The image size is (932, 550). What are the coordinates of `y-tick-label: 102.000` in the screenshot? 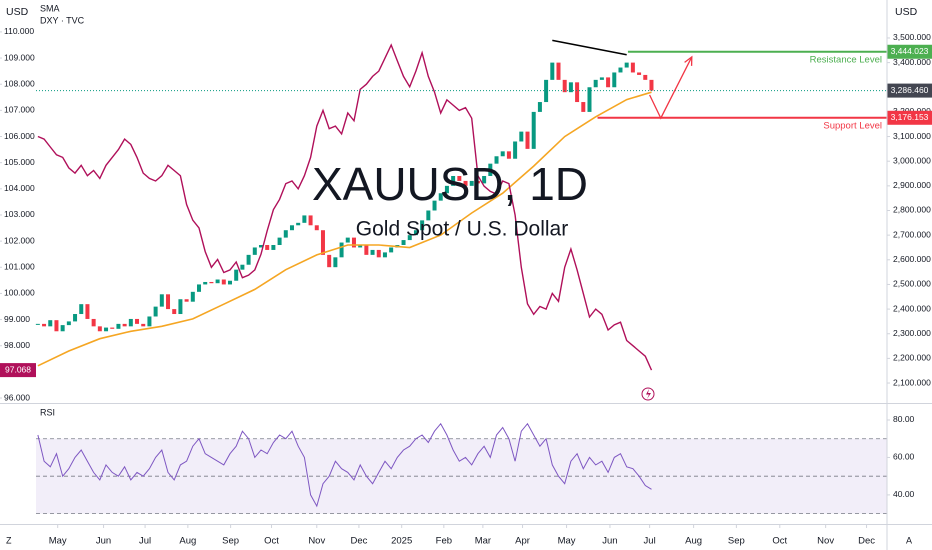 It's located at (19, 240).